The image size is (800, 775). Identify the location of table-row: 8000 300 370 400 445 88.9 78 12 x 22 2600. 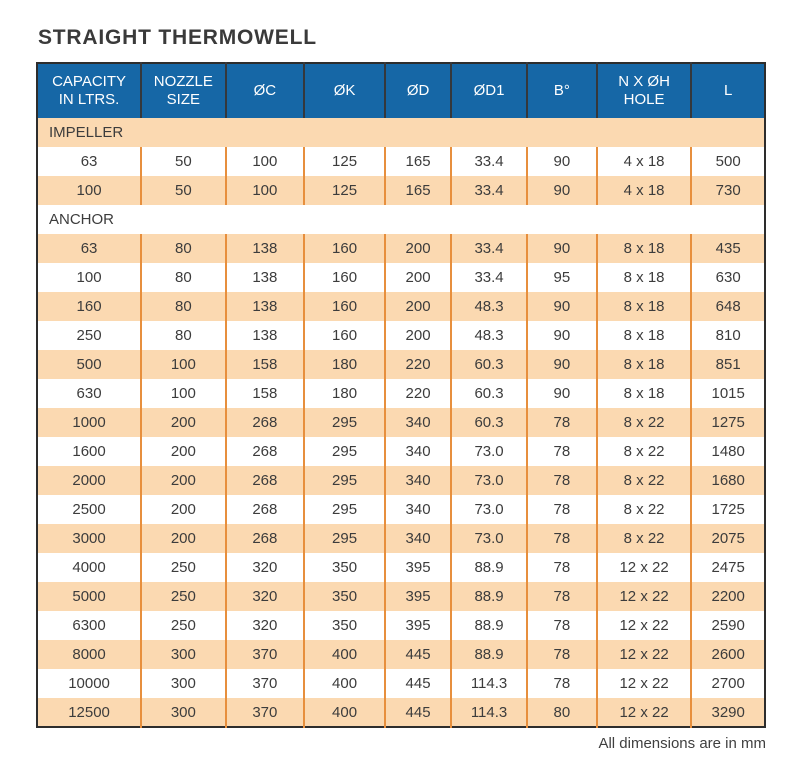
(401, 654).